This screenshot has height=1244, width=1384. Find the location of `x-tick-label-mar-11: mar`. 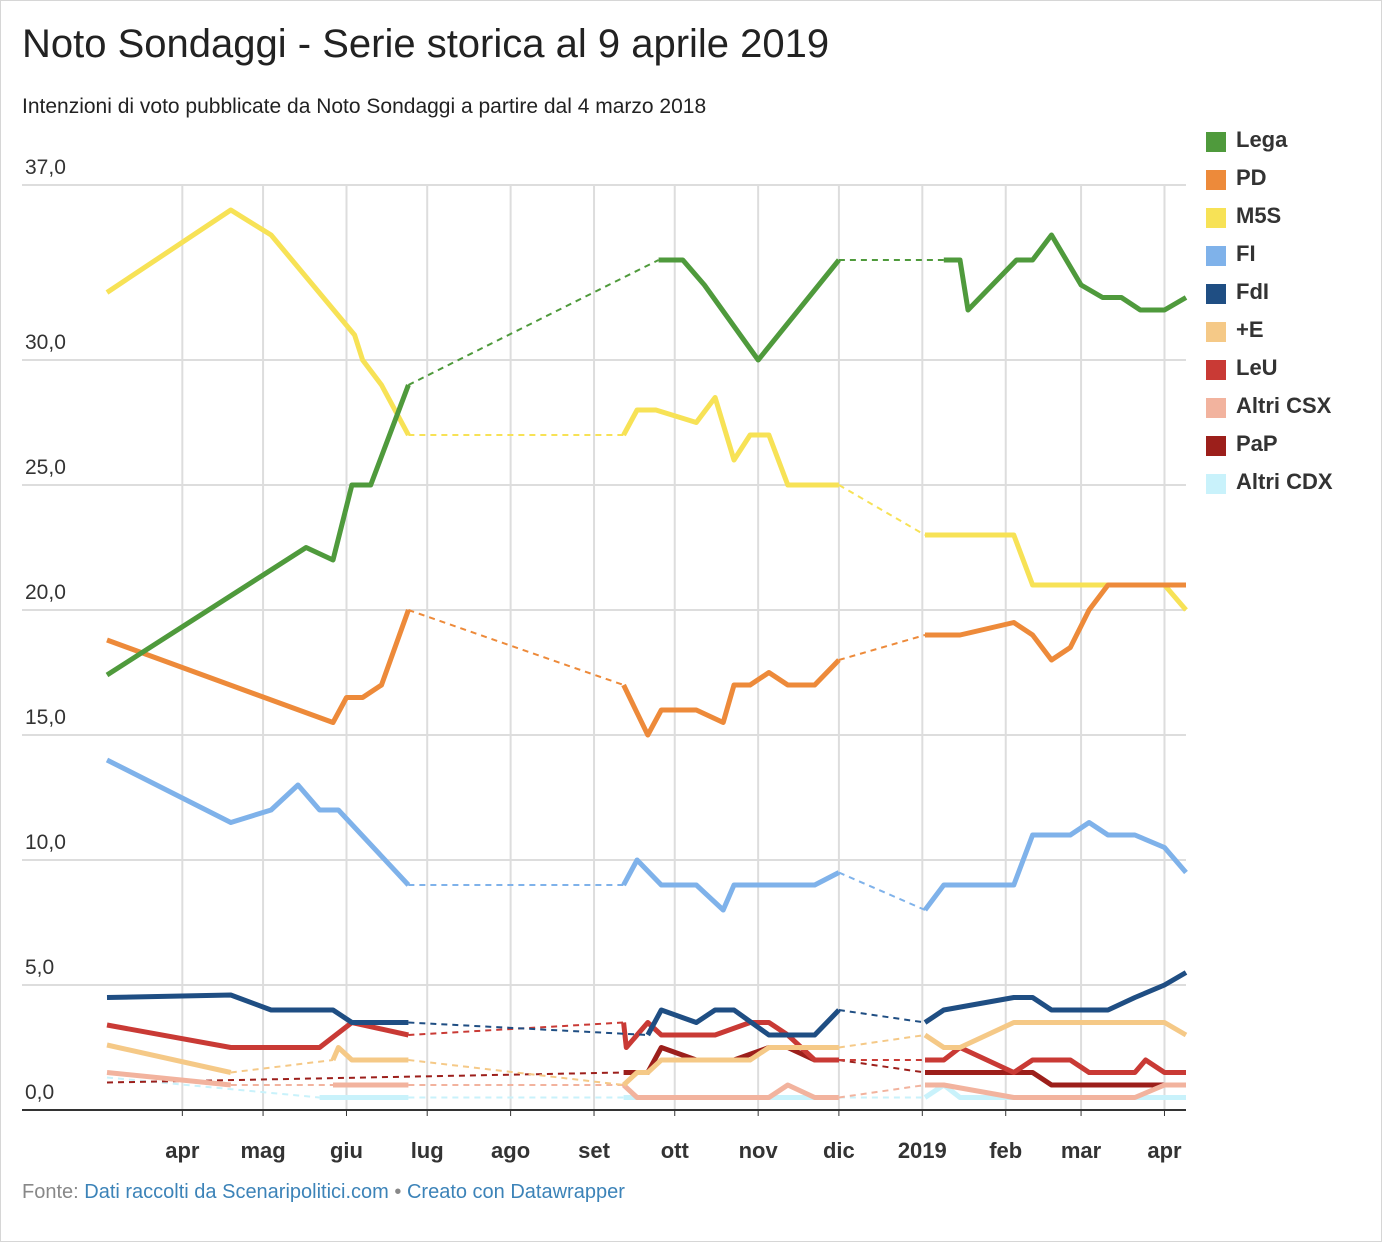

x-tick-label-mar-11: mar is located at coordinates (1081, 1150).